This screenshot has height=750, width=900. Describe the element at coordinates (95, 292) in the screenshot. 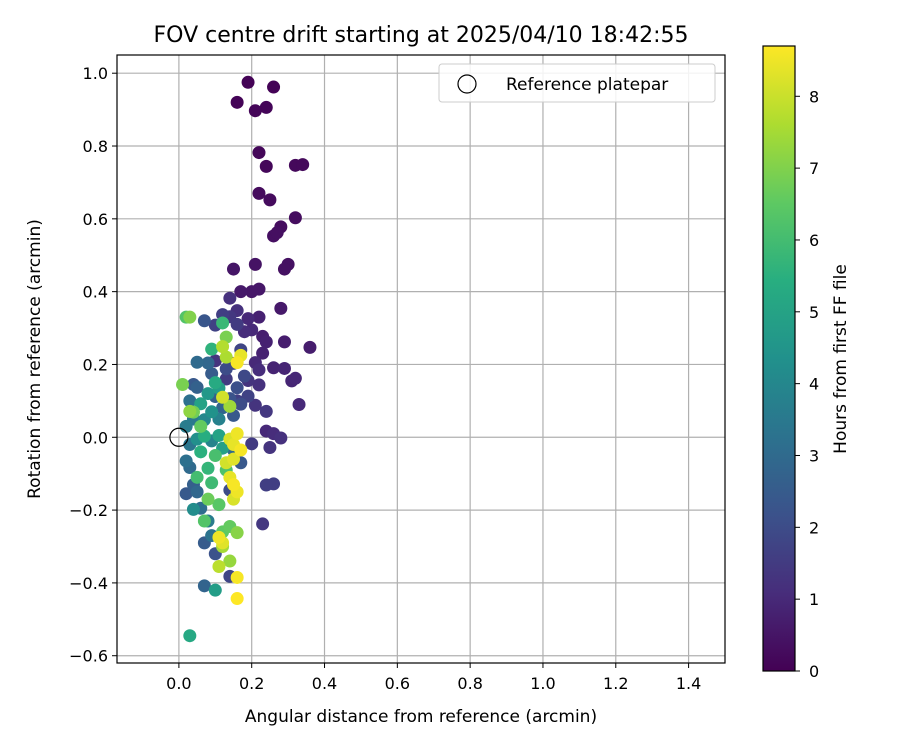

I see `y-tick-label: 0.4` at that location.